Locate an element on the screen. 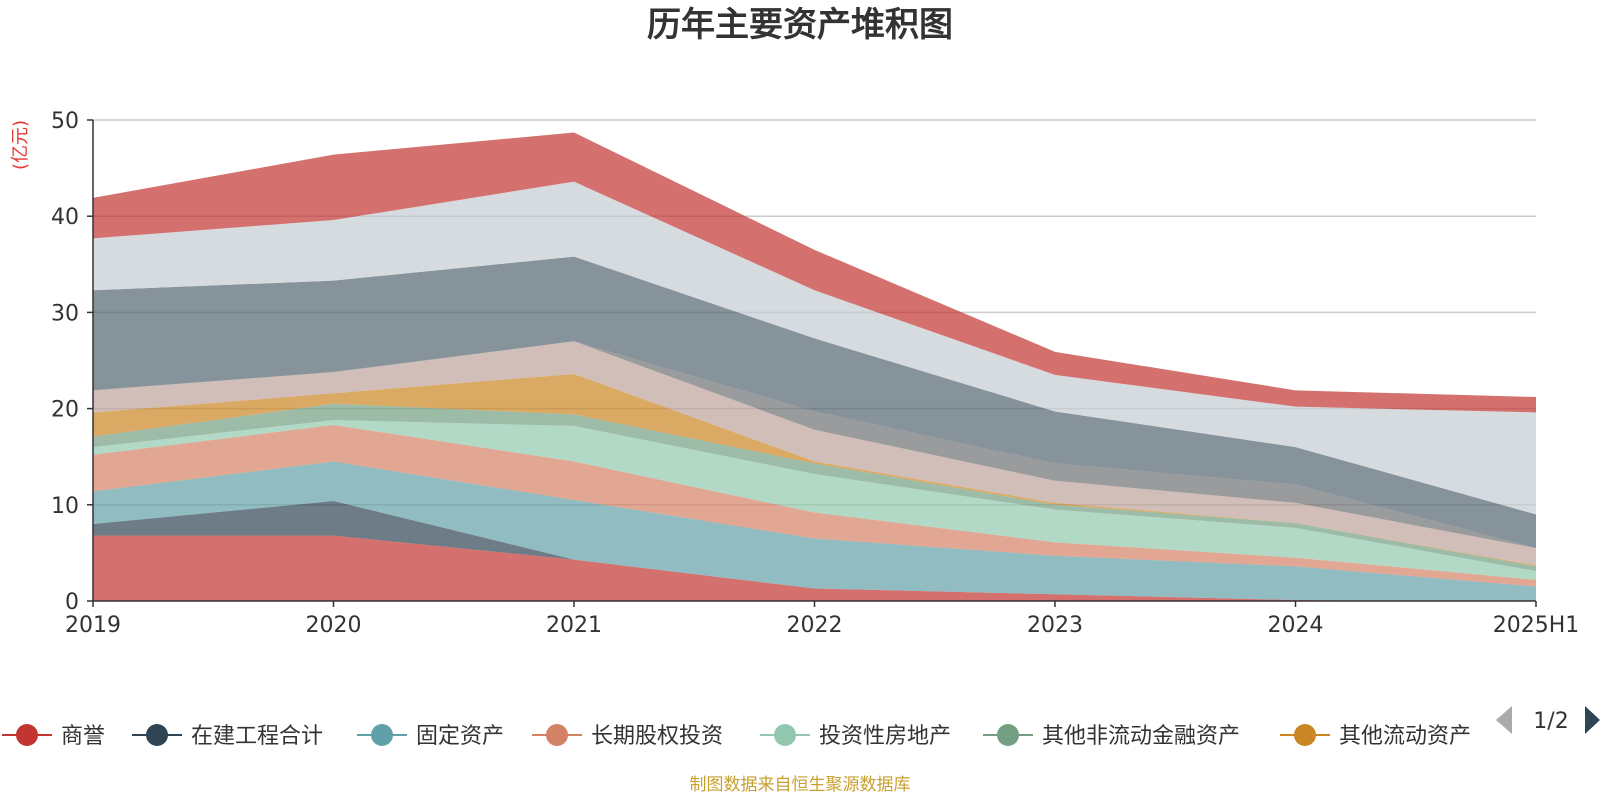 The image size is (1600, 800). legend-label: 长期股权投资 is located at coordinates (657, 736).